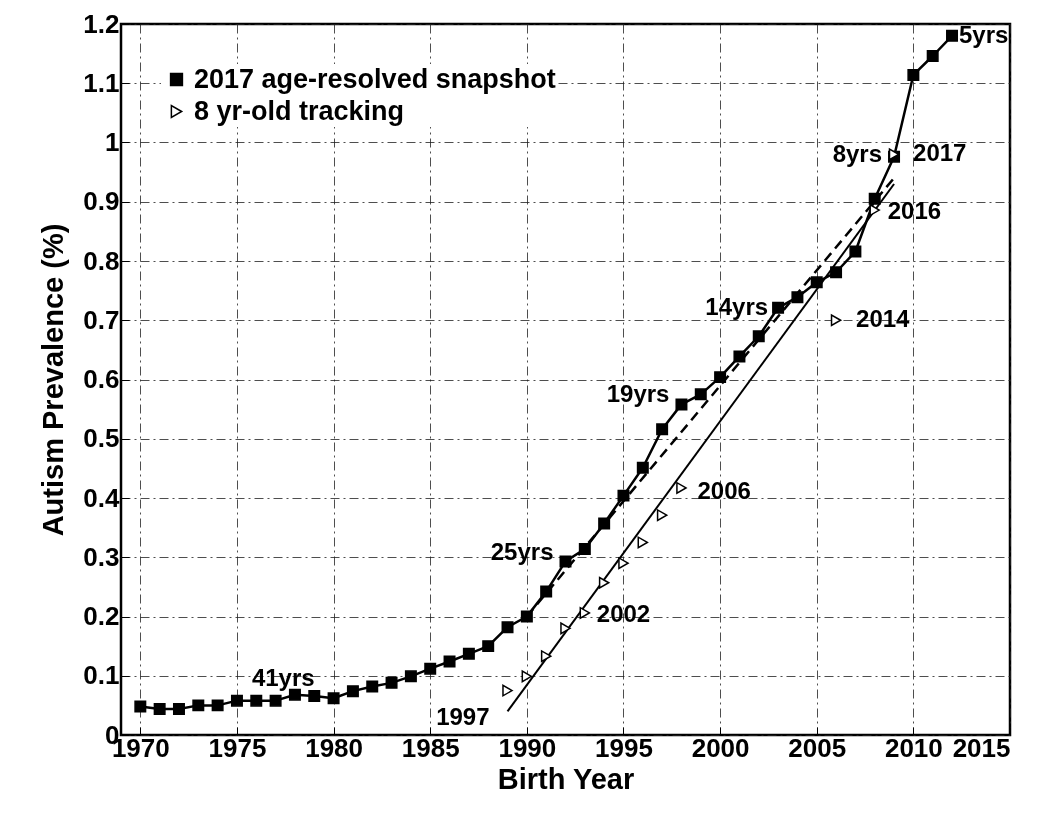 The width and height of the screenshot is (1055, 817). What do you see at coordinates (638, 394) in the screenshot?
I see `annotation: 19yrs` at bounding box center [638, 394].